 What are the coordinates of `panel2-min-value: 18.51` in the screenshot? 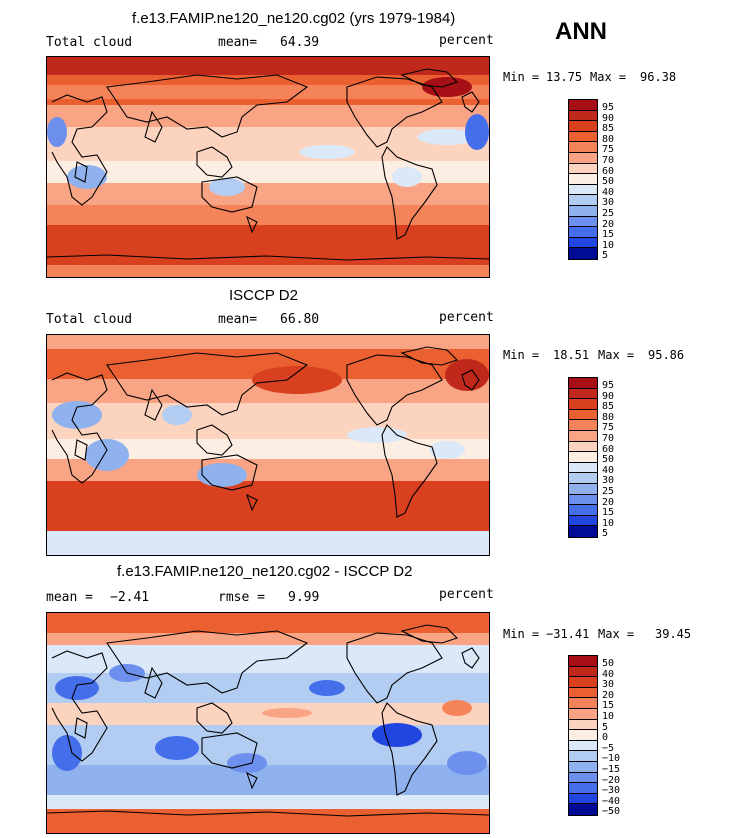 It's located at (571, 355).